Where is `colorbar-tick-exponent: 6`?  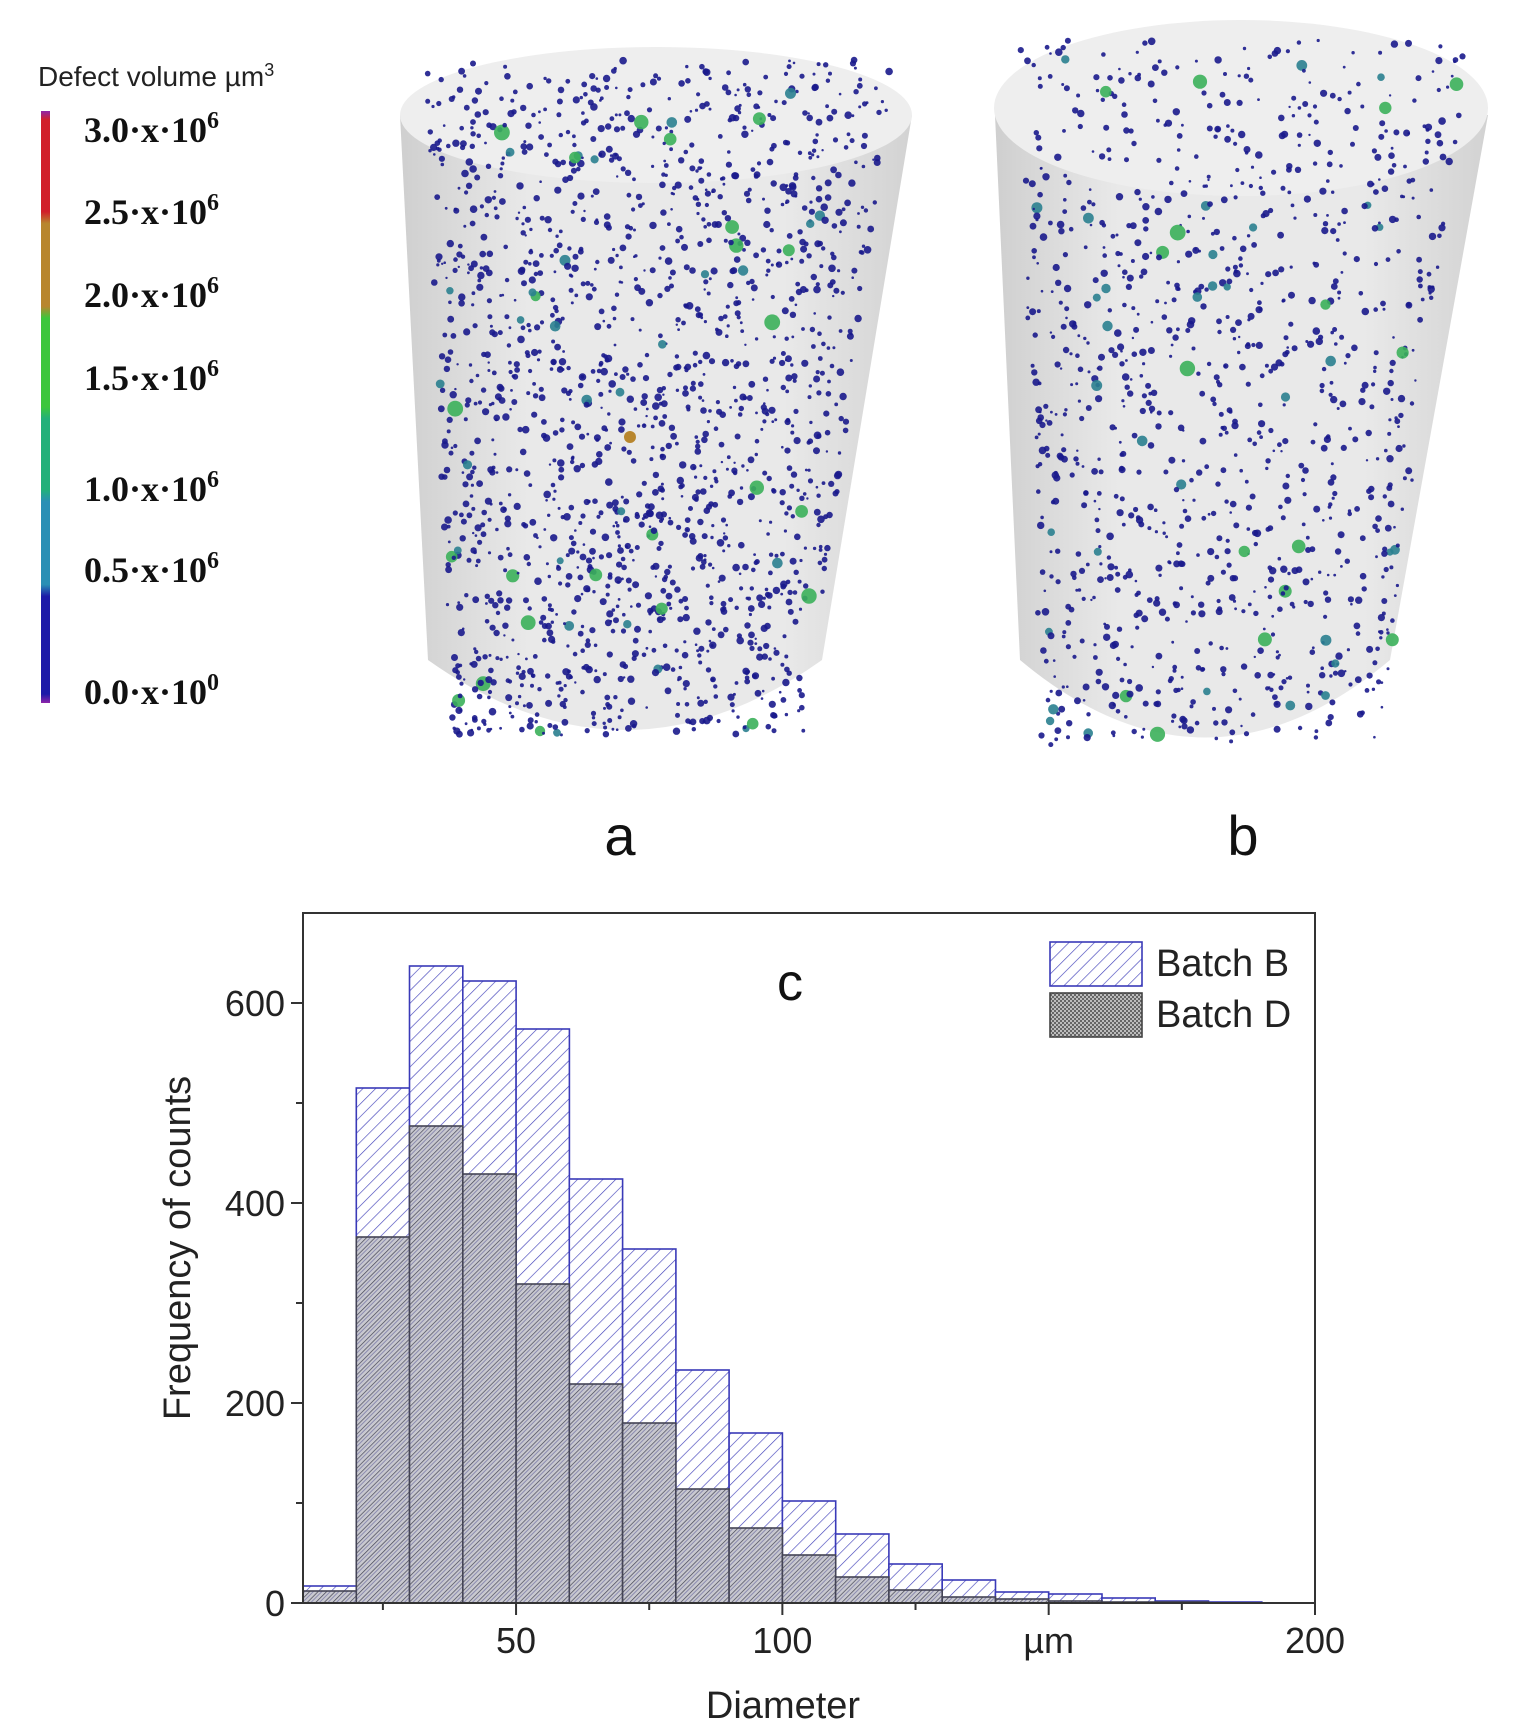
colorbar-tick-exponent: 6 is located at coordinates (213, 121).